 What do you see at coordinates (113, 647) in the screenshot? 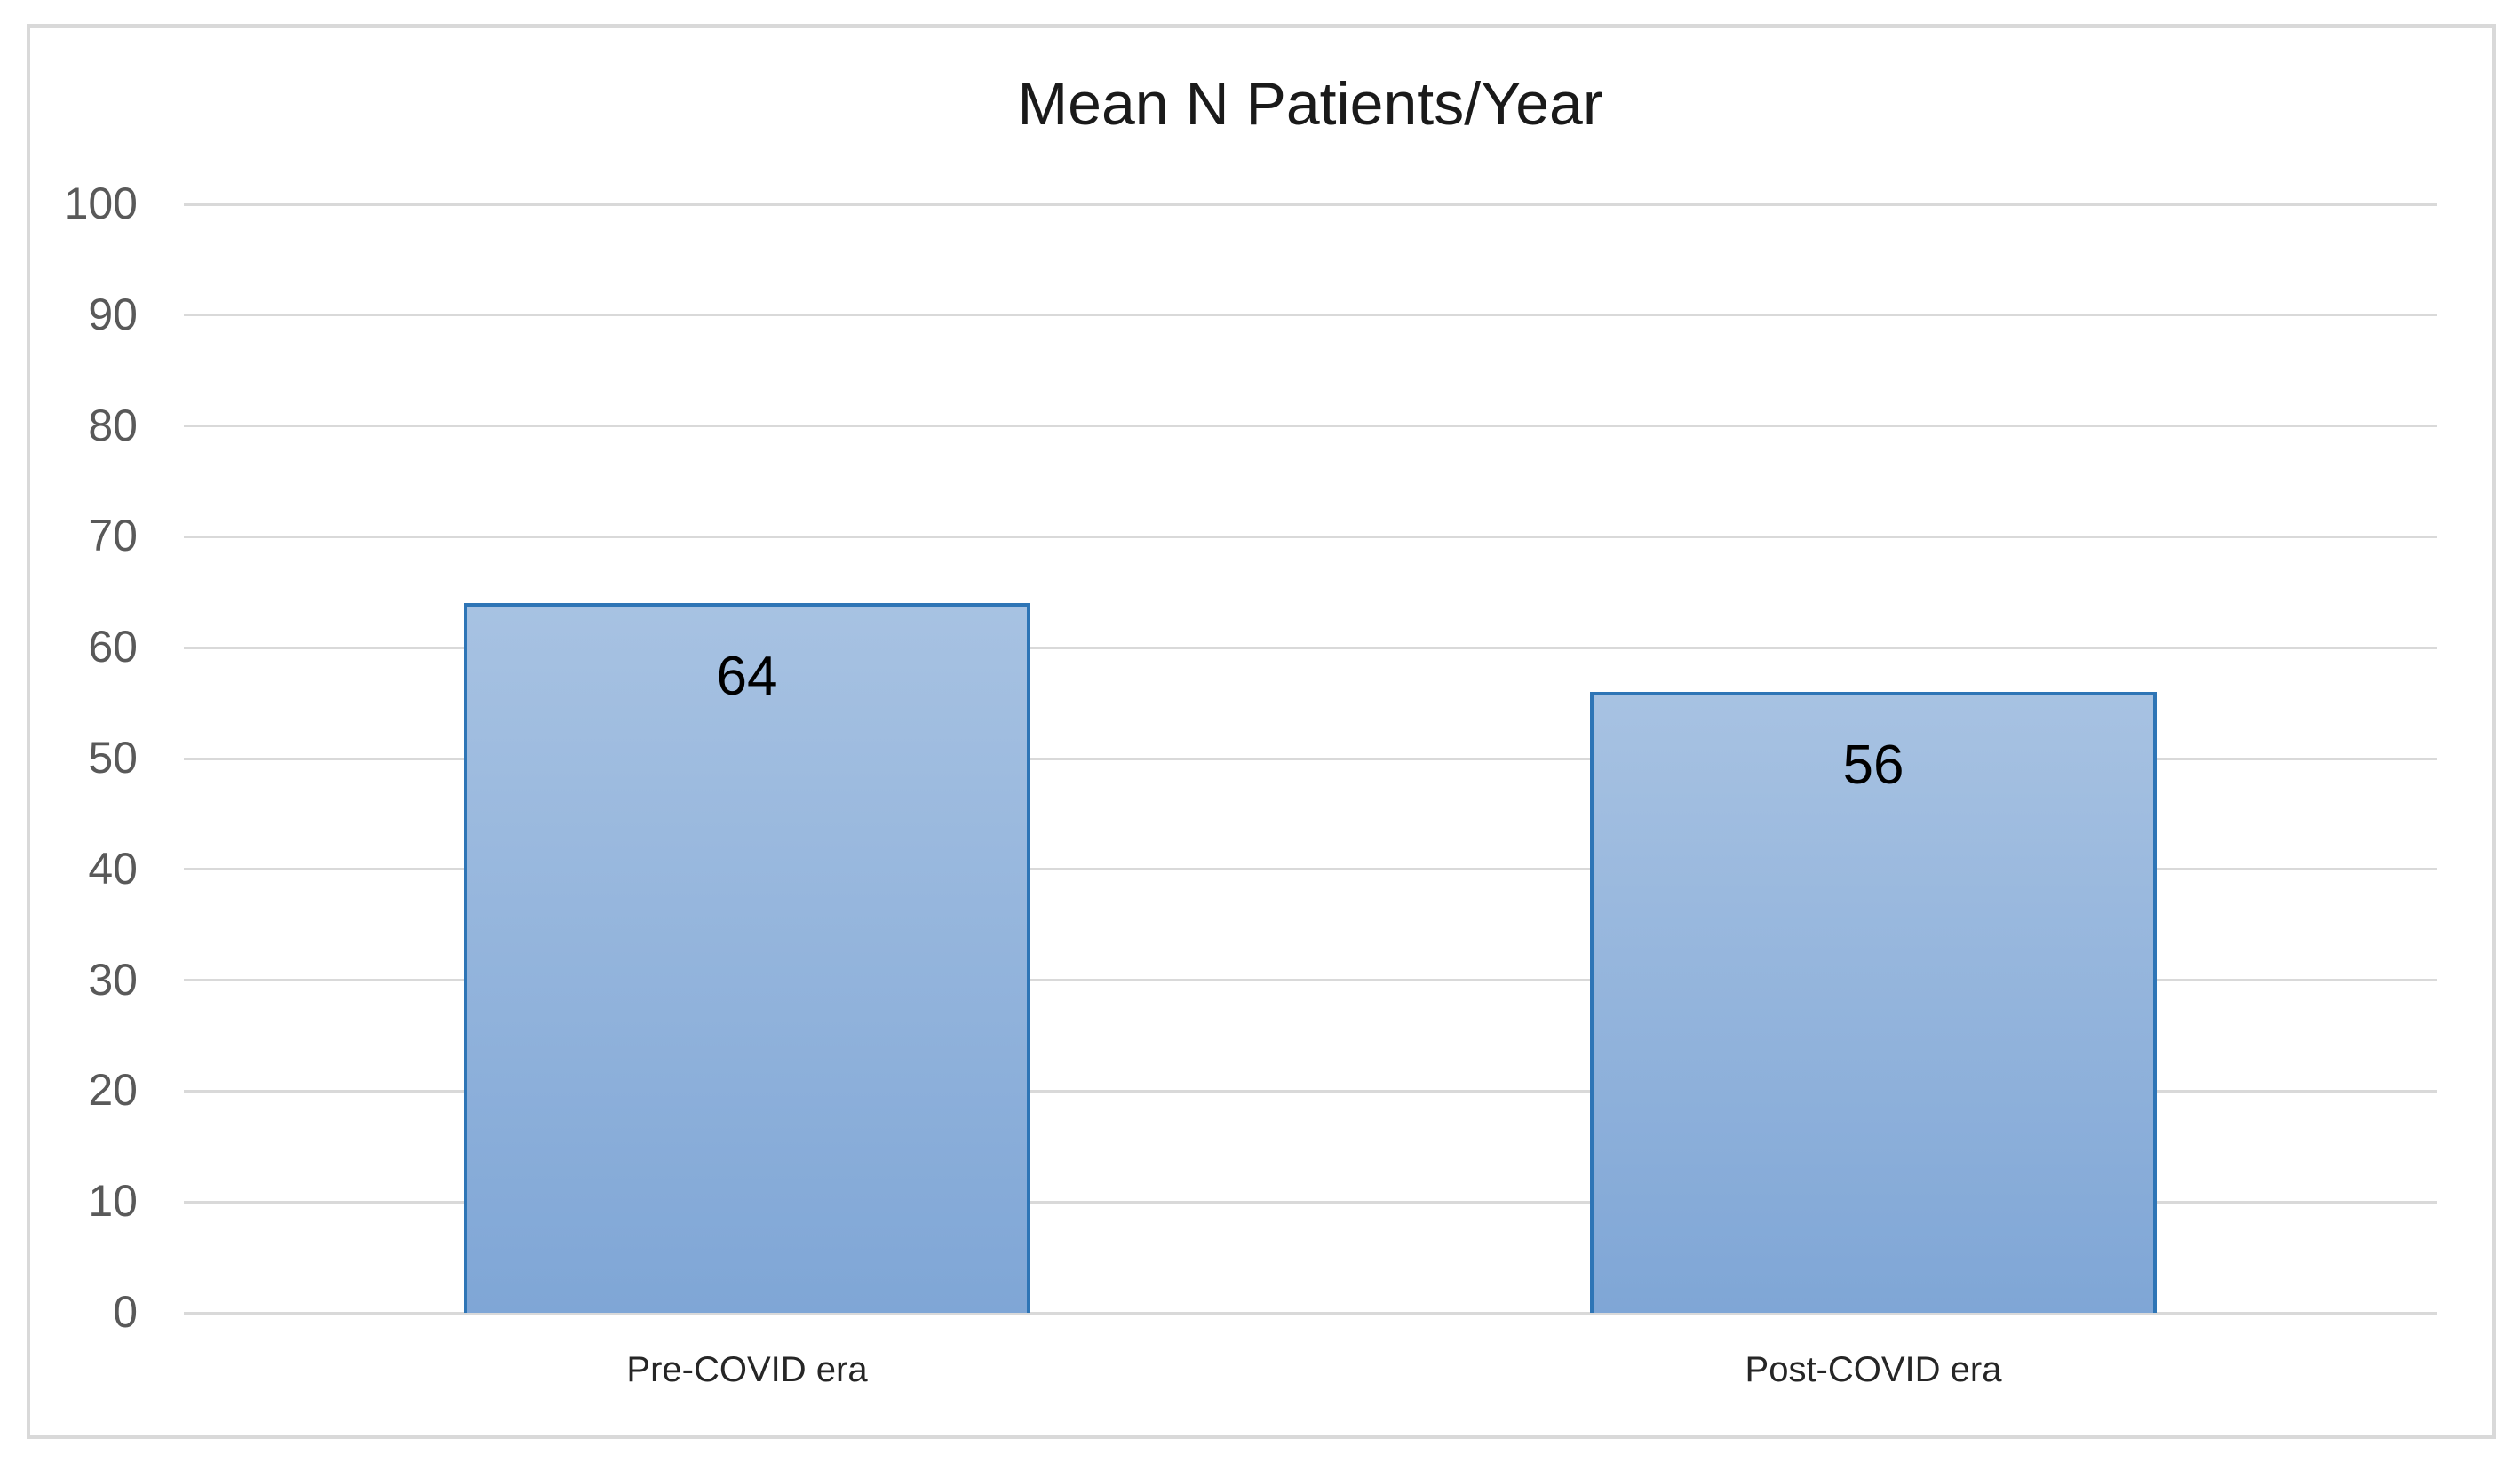
I see `y-tick-label-60: 60` at bounding box center [113, 647].